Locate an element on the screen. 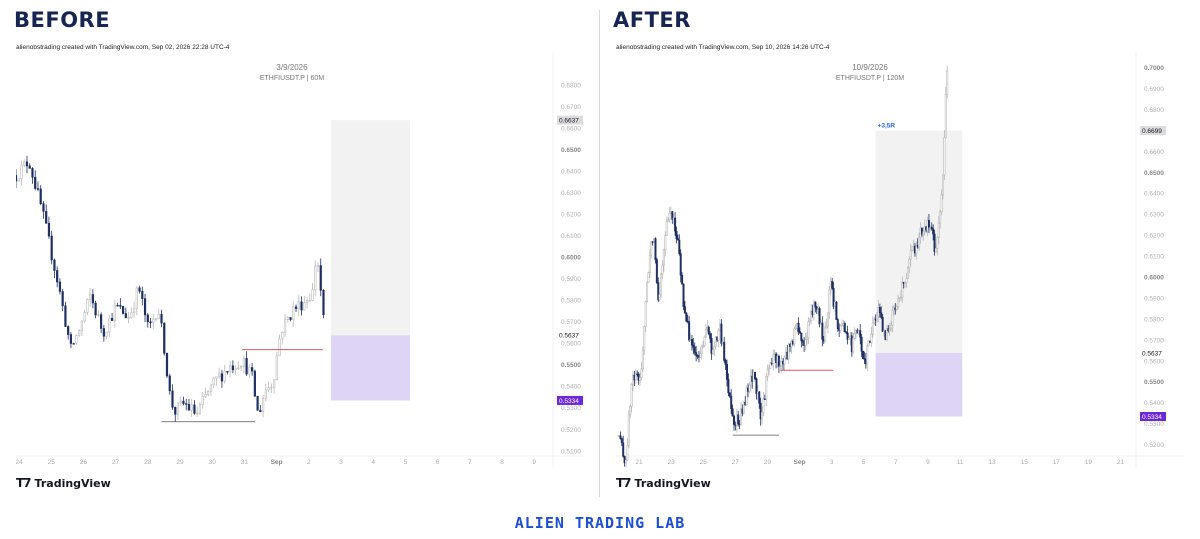  panel-divider is located at coordinates (599, 253).